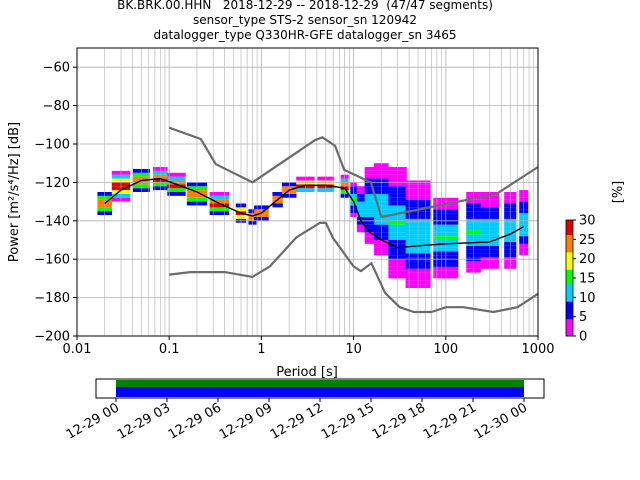  Describe the element at coordinates (305, 20) in the screenshot. I see `chart-title-line-2: sensor_type STS-2 sensor_sn 120942` at that location.